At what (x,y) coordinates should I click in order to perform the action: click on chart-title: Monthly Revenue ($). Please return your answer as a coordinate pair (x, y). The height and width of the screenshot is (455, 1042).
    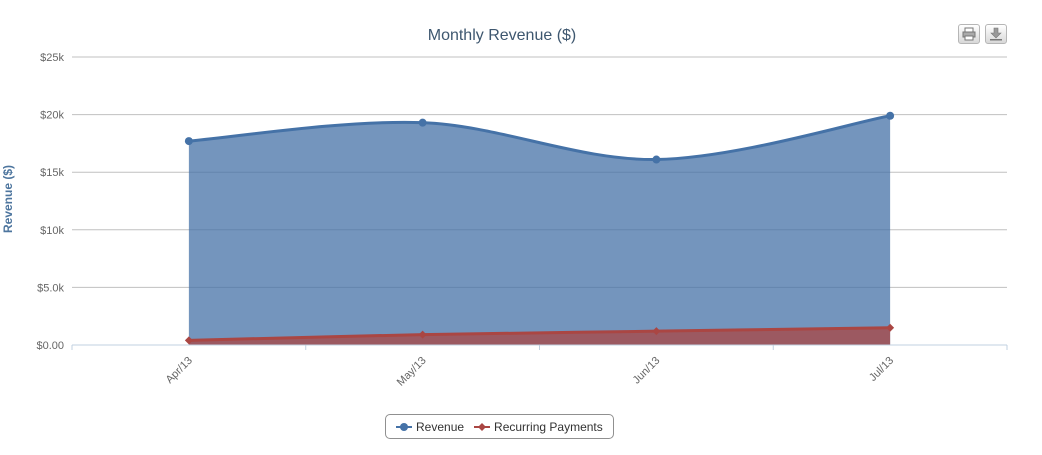
    Looking at the image, I should click on (502, 35).